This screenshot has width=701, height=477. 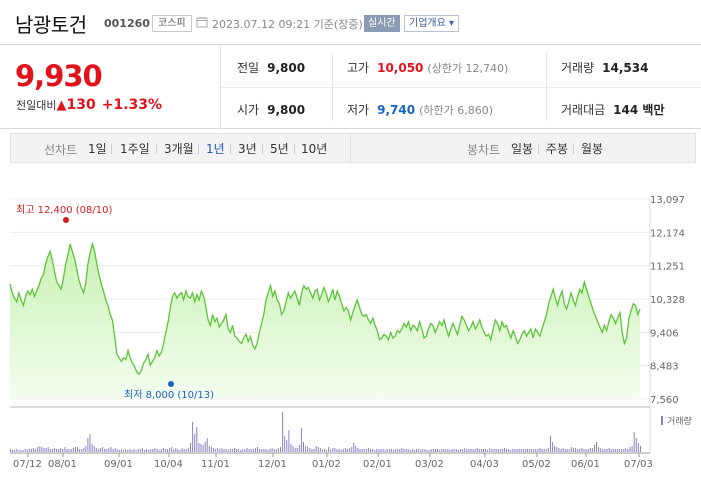 I want to click on company-profile-dropdown: 기업개요 ▾, so click(x=431, y=23).